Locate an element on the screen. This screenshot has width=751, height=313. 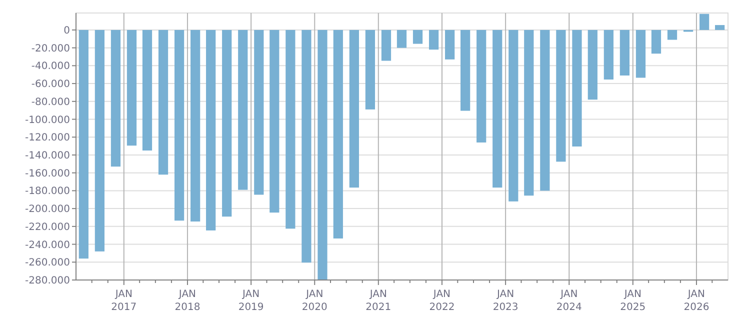
x-tick-label: JAN 2023 is located at coordinates (505, 301).